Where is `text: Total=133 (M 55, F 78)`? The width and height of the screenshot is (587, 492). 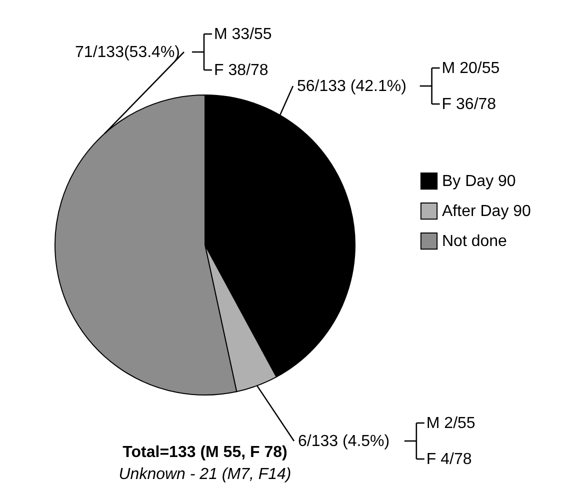 text: Total=133 (M 55, F 78) is located at coordinates (205, 452).